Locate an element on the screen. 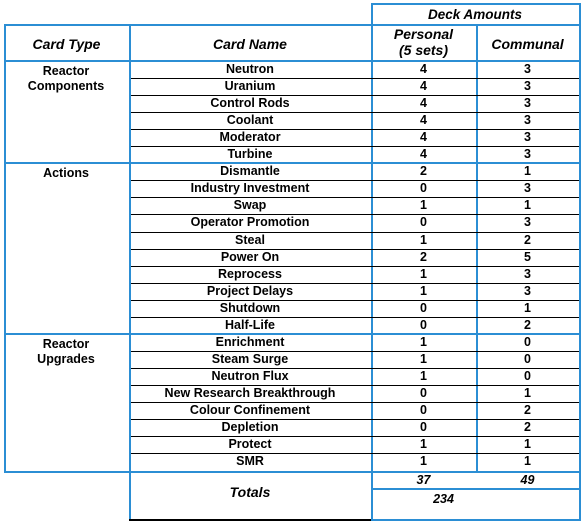 This screenshot has width=583, height=525. communal-header: Communal is located at coordinates (527, 44).